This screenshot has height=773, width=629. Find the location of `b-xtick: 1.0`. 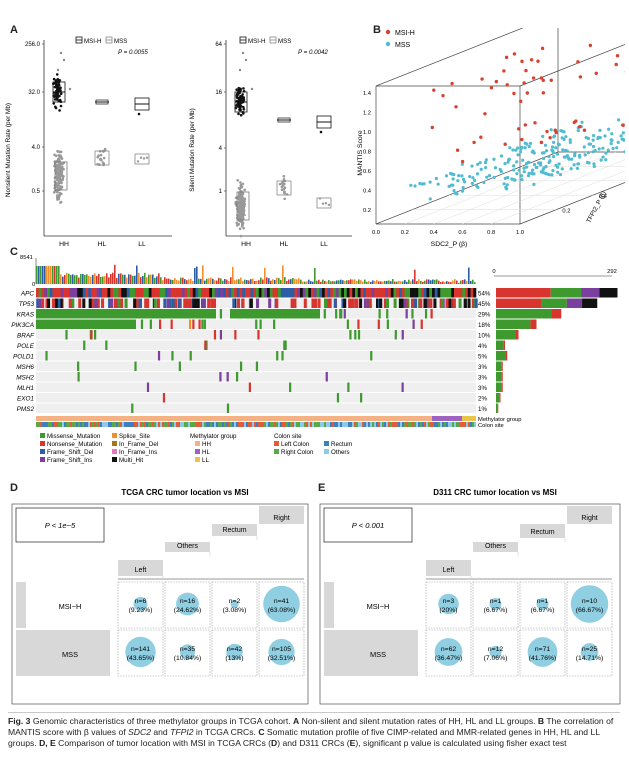

b-xtick: 1.0 is located at coordinates (520, 233).